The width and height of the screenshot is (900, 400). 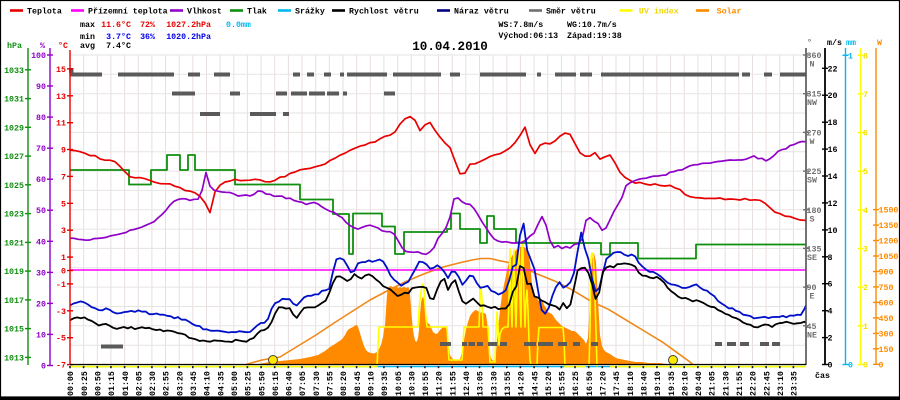 I want to click on svg-text: 13, so click(x=61, y=97).